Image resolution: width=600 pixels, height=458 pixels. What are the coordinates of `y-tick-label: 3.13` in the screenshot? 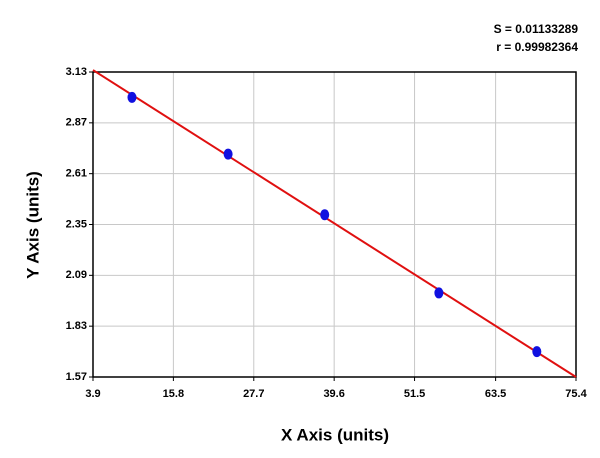 It's located at (76, 72).